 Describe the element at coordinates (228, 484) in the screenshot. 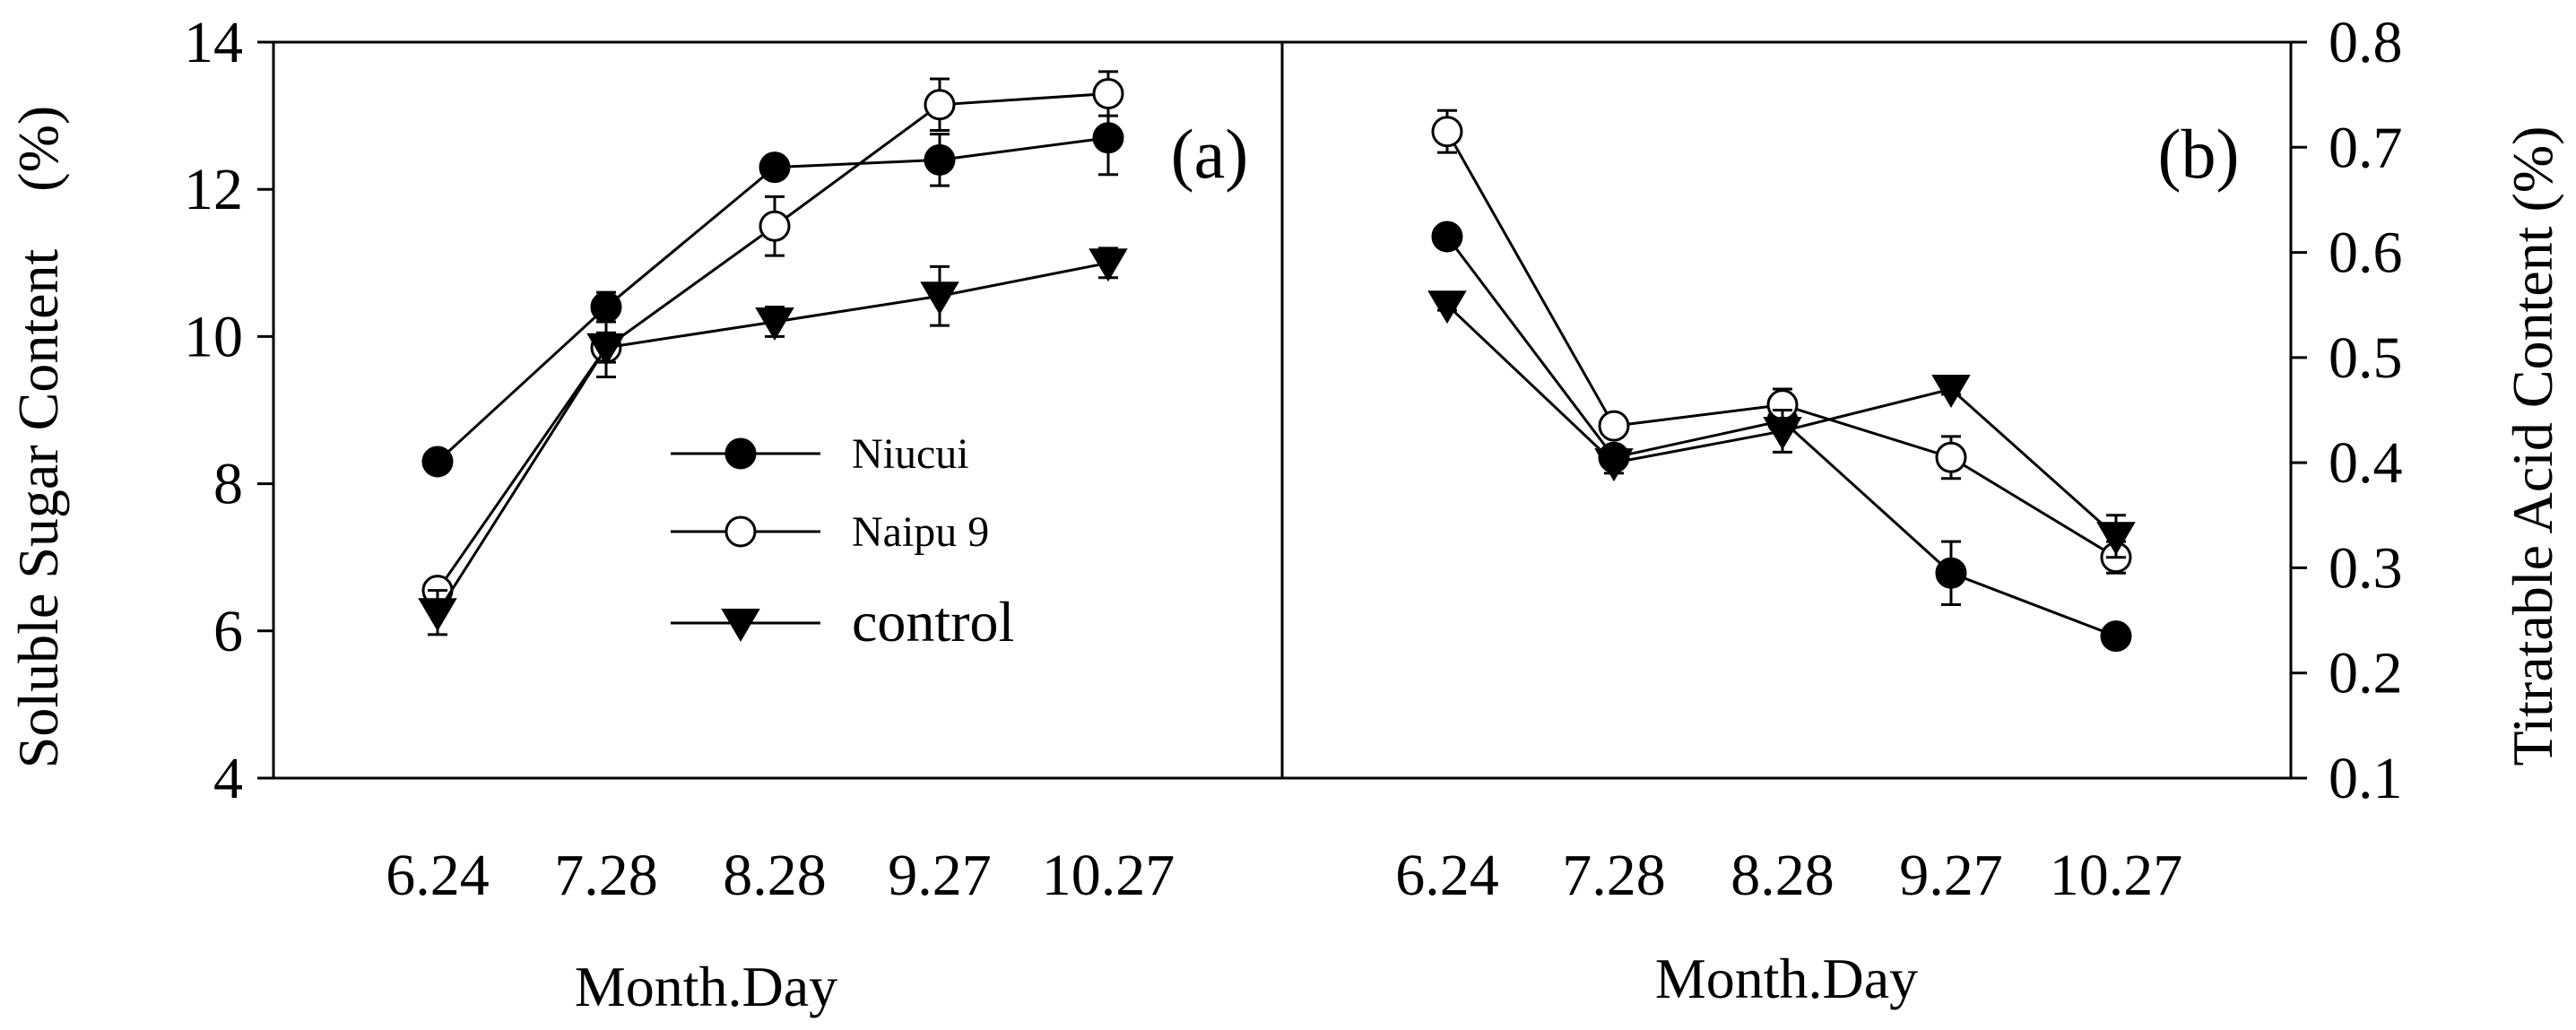

I see `y-tick-label: 8` at that location.